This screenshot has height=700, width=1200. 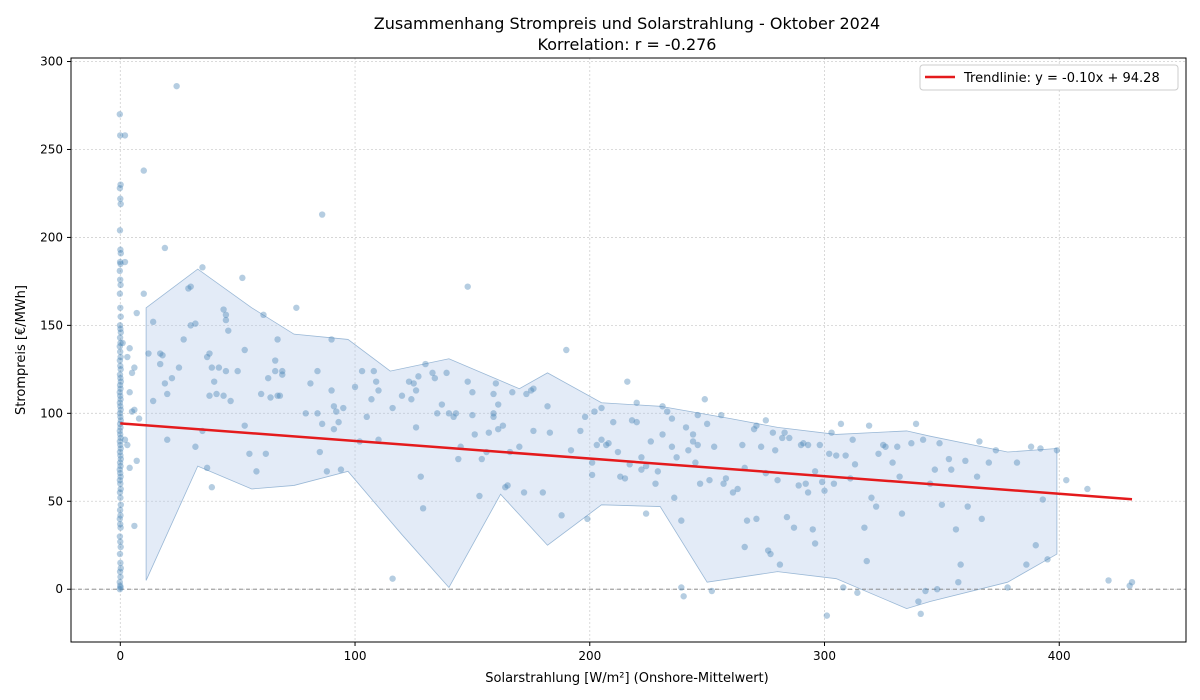 I want to click on y-axis-label: Strompreis [€/MWh], so click(x=21, y=350).